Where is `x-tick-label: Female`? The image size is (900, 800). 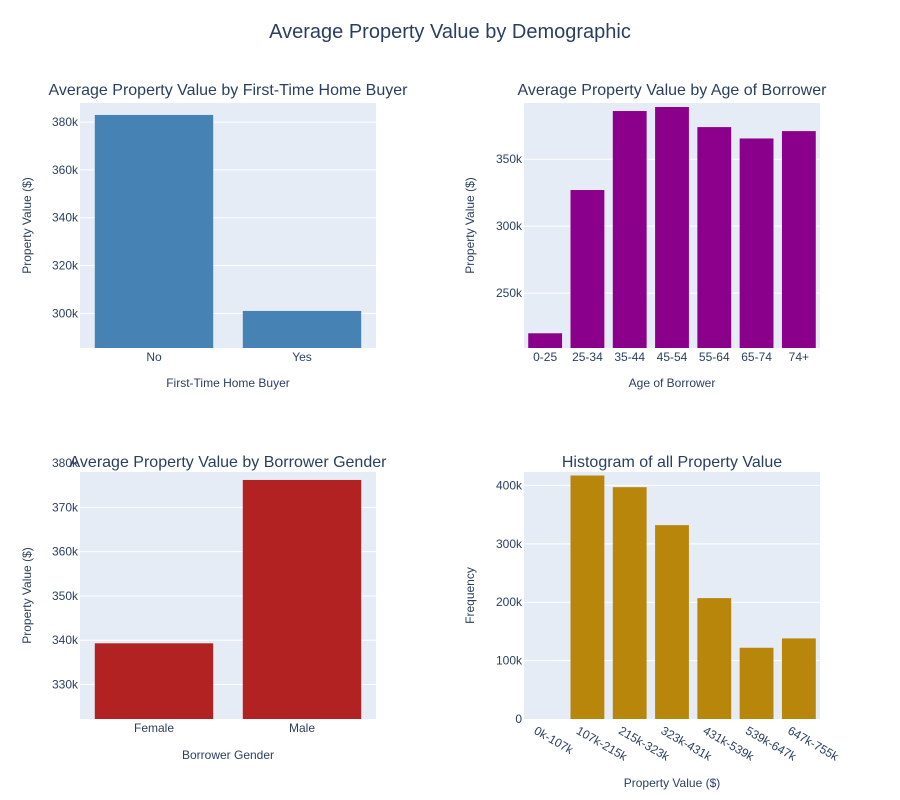
x-tick-label: Female is located at coordinates (154, 728).